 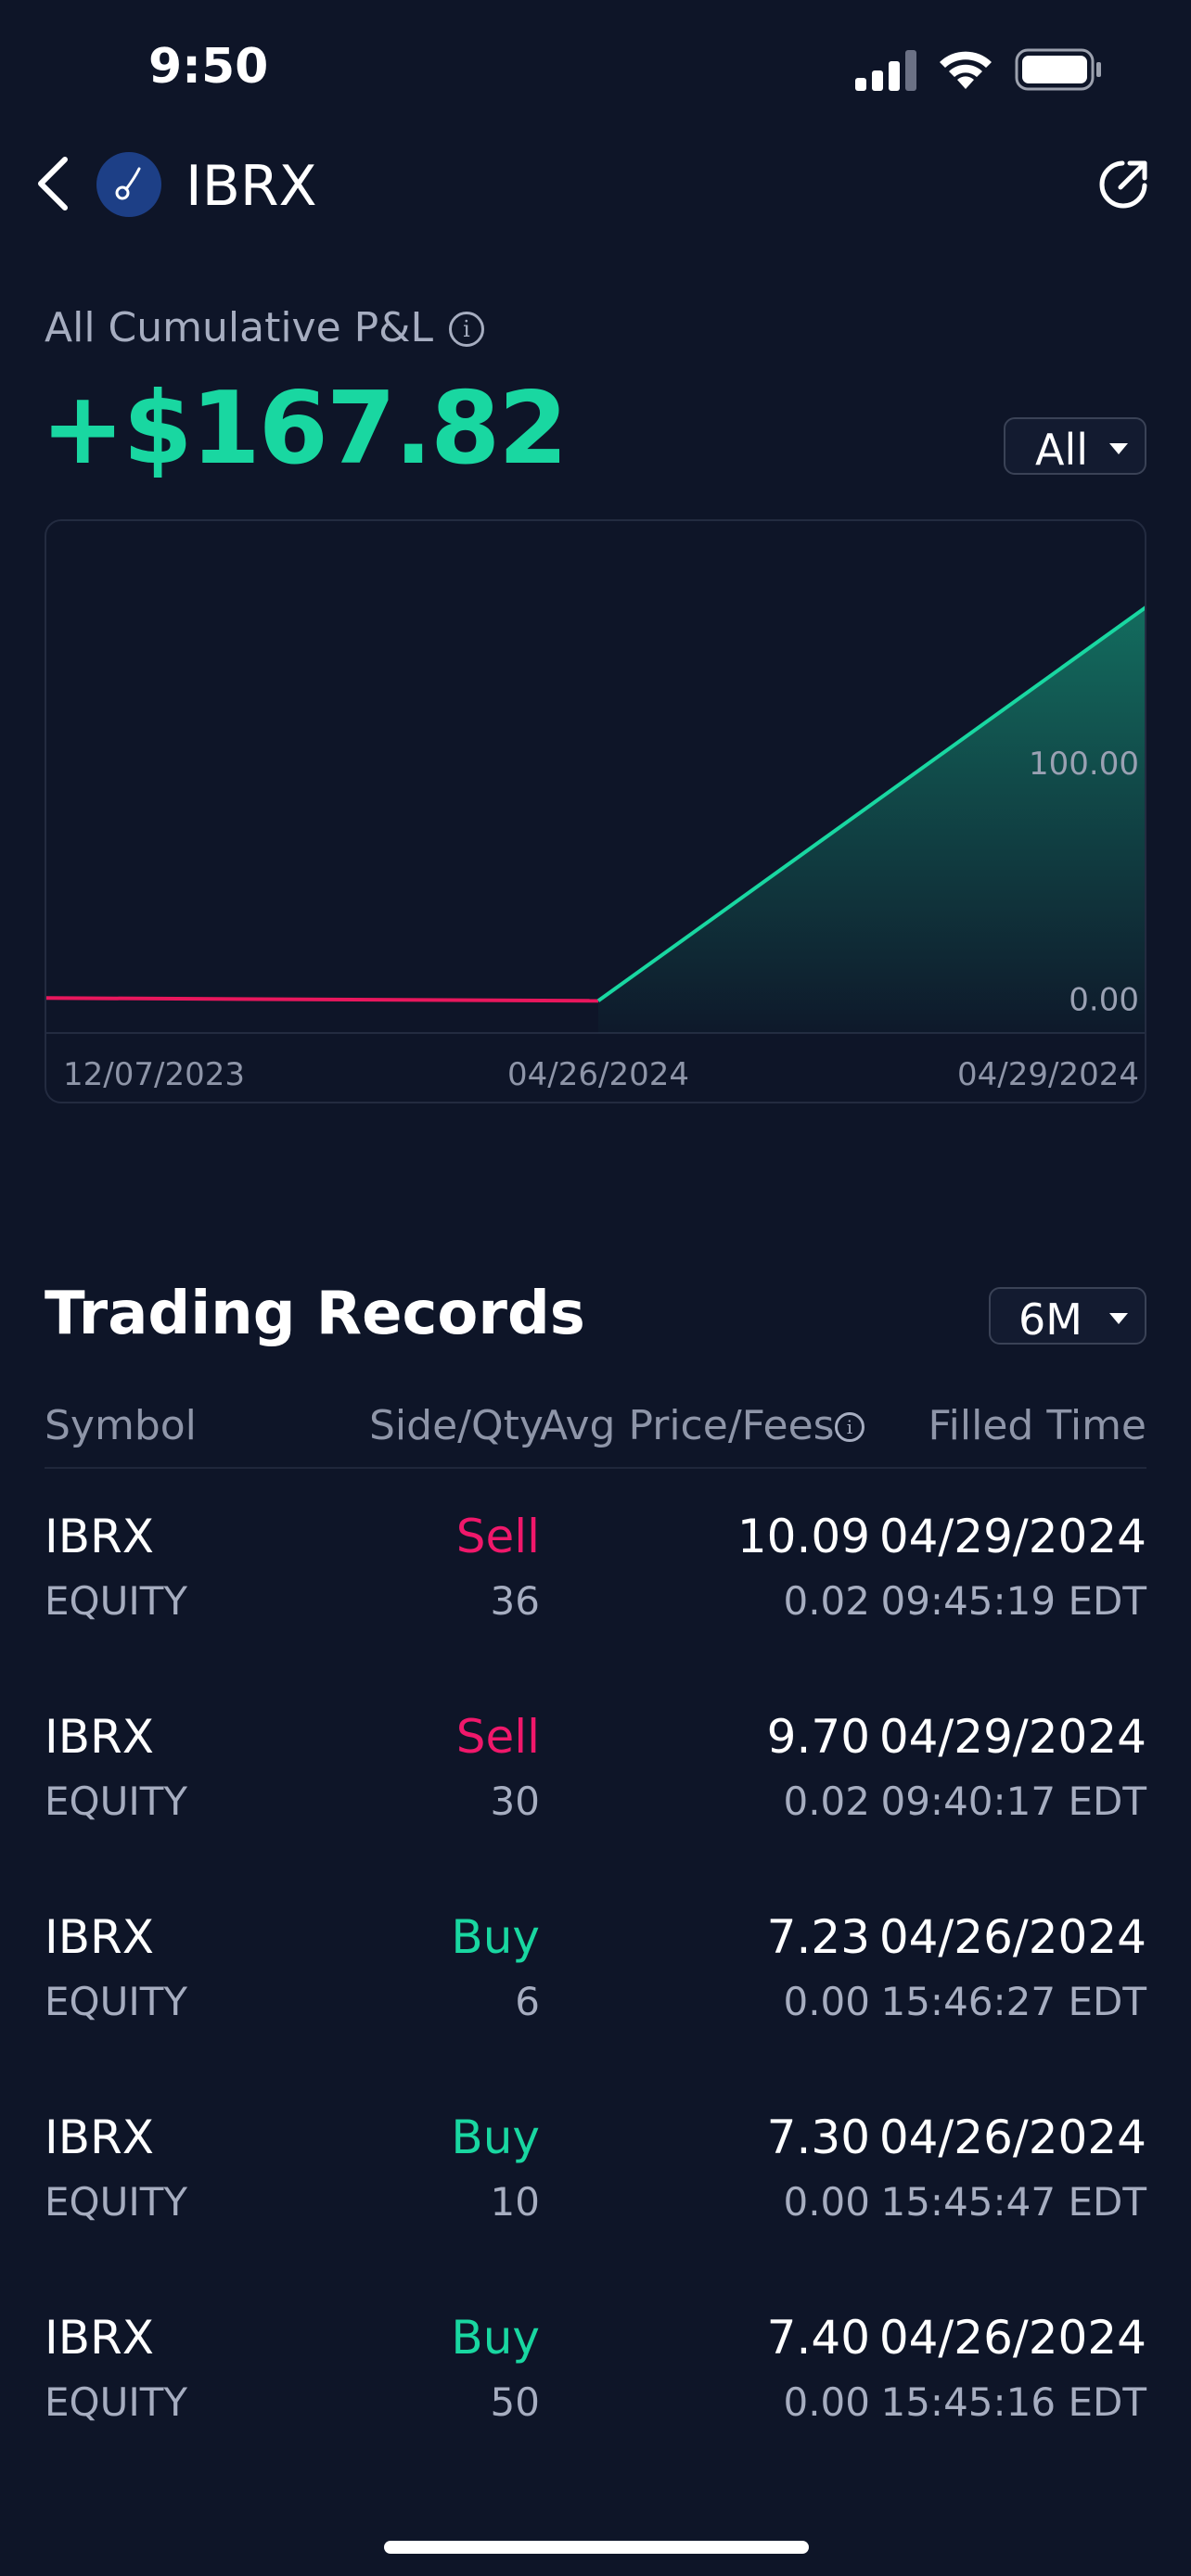 What do you see at coordinates (818, 2338) in the screenshot?
I see `row-avg-price: 7.40` at bounding box center [818, 2338].